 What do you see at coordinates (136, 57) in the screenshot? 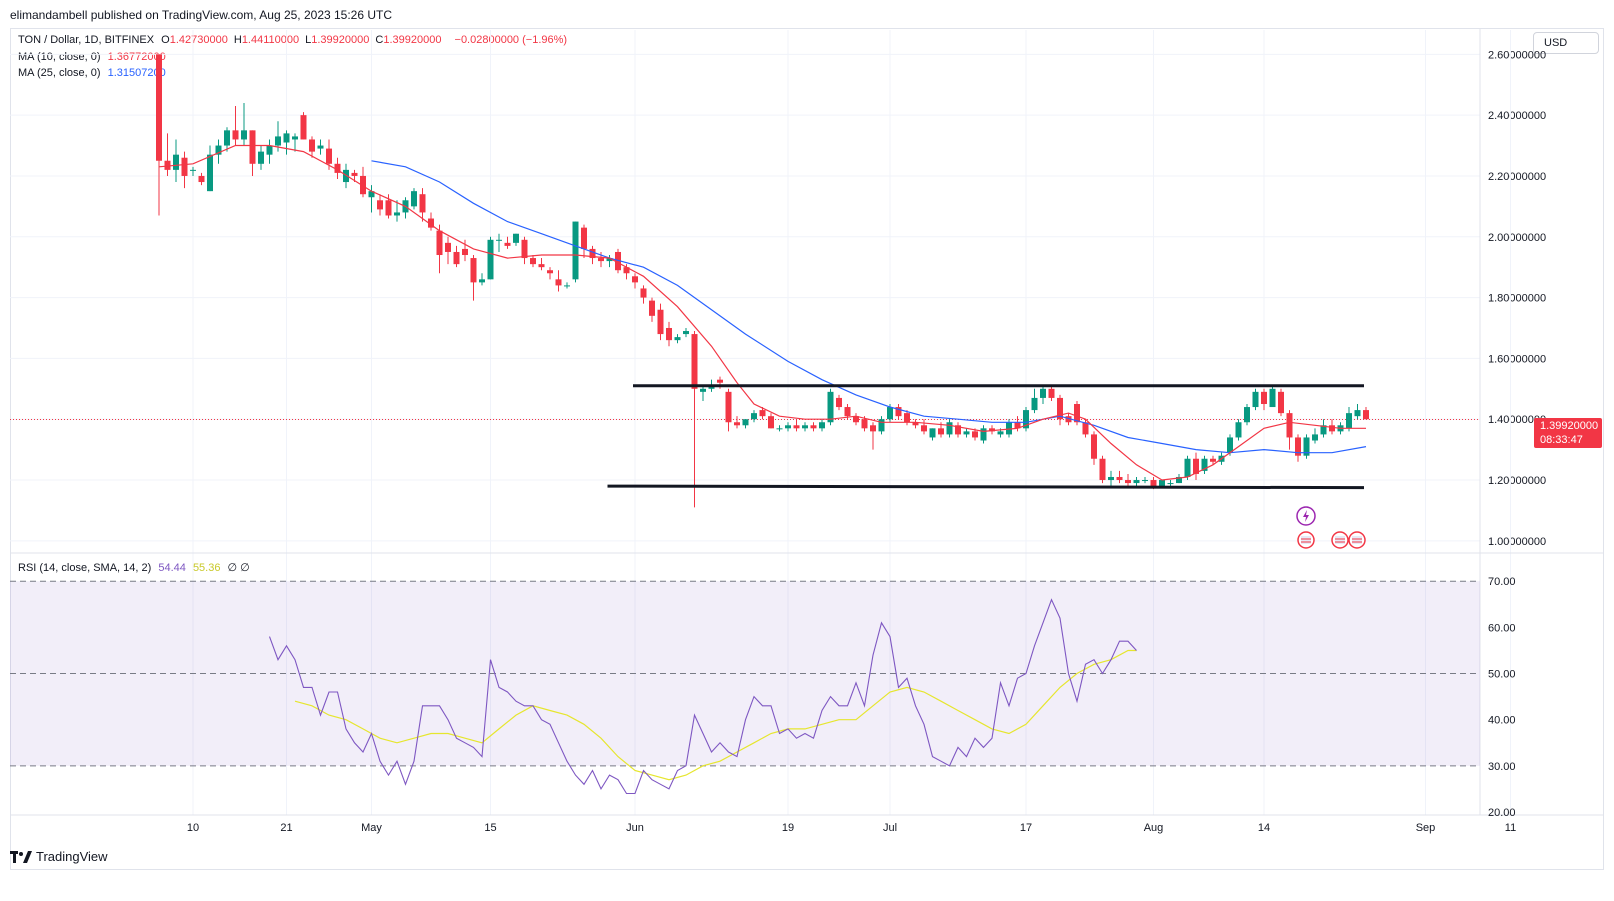
I see `ma10-value: 1.36772000` at bounding box center [136, 57].